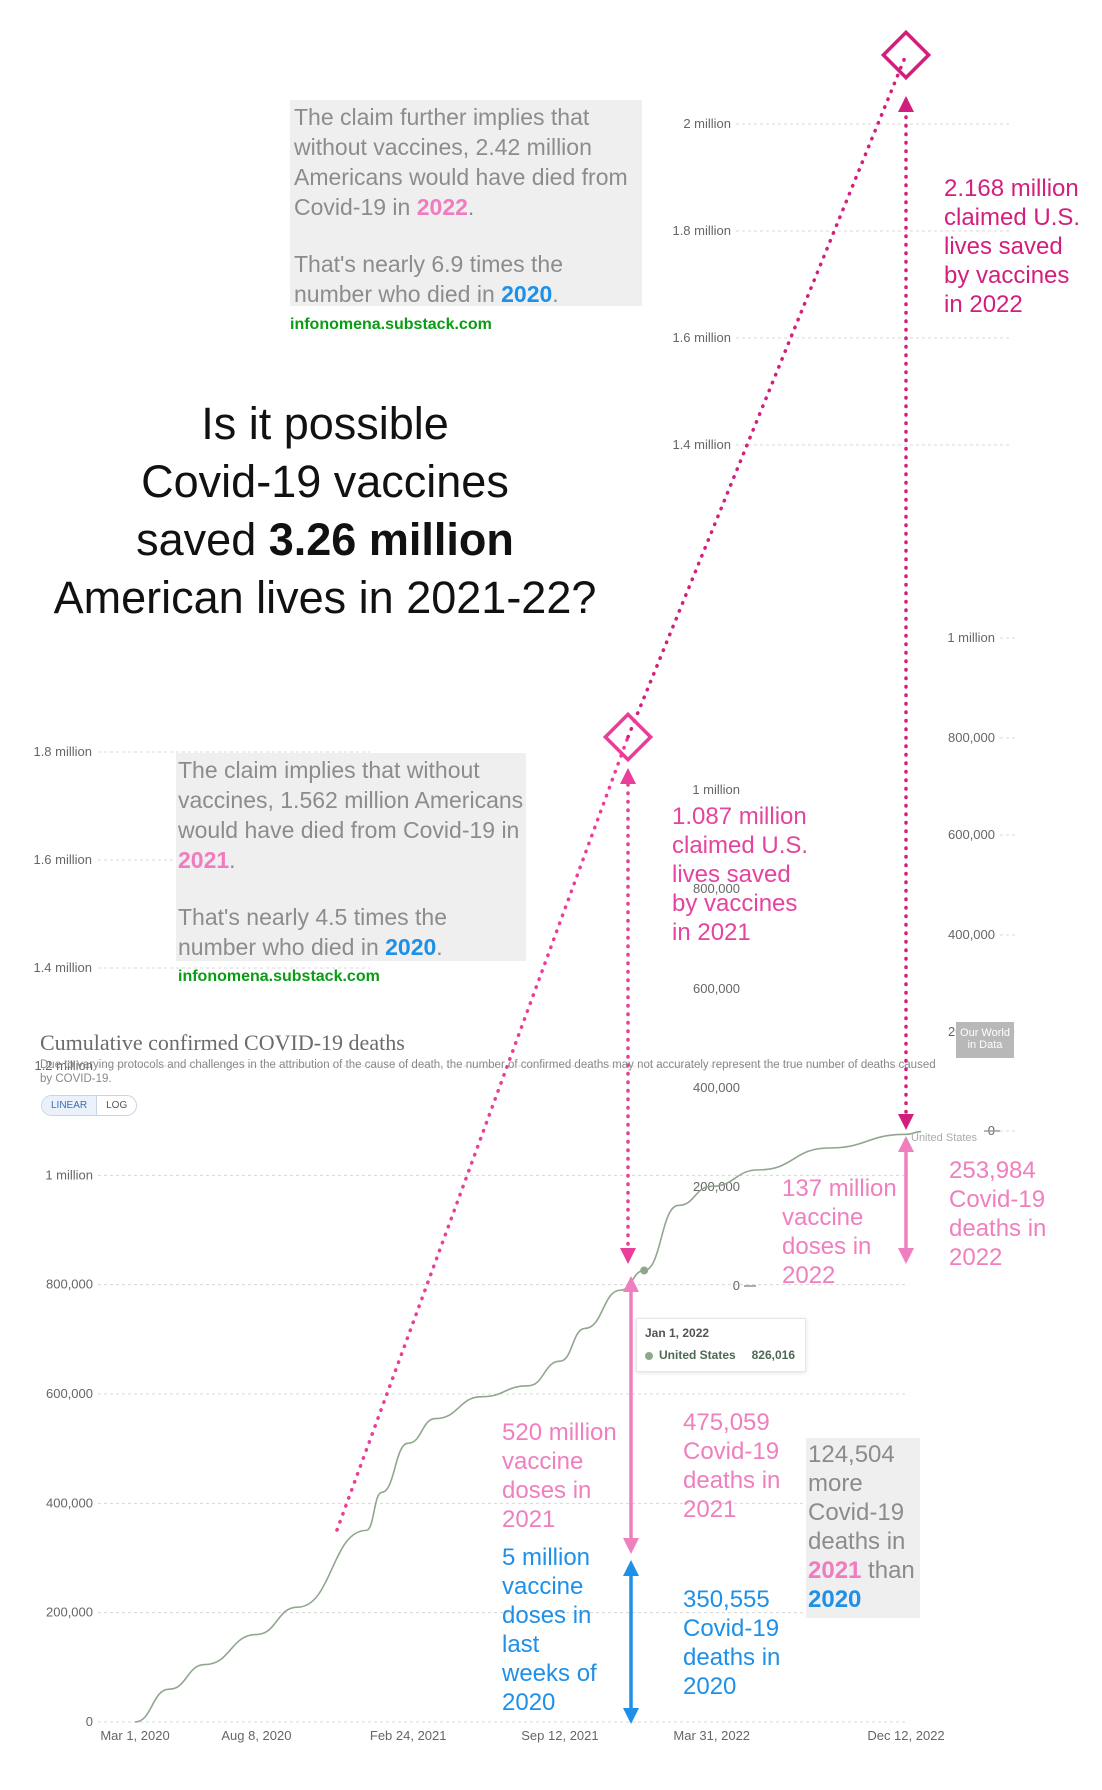 This screenshot has width=1102, height=1790. I want to click on more-deaths-year-2020: 2020, so click(835, 1599).